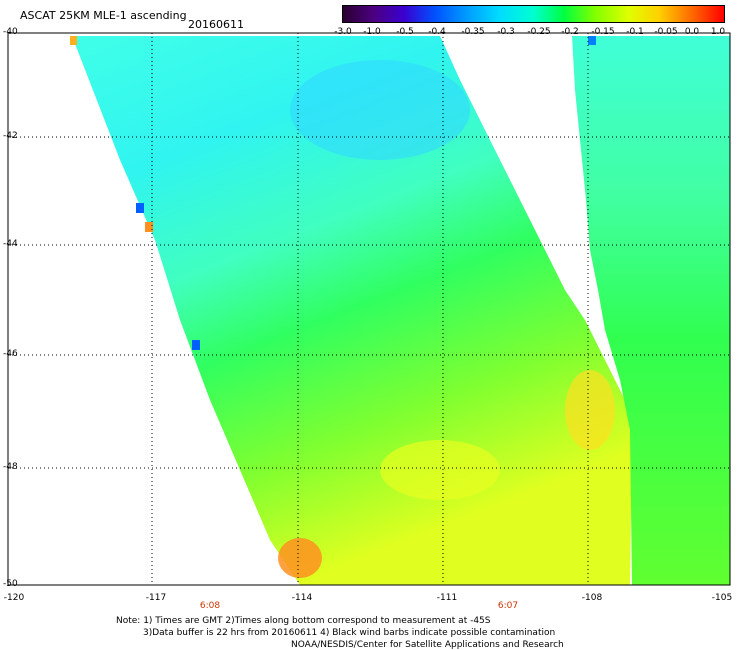 This screenshot has height=650, width=740. What do you see at coordinates (473, 32) in the screenshot?
I see `colorbar-label: -0.35` at bounding box center [473, 32].